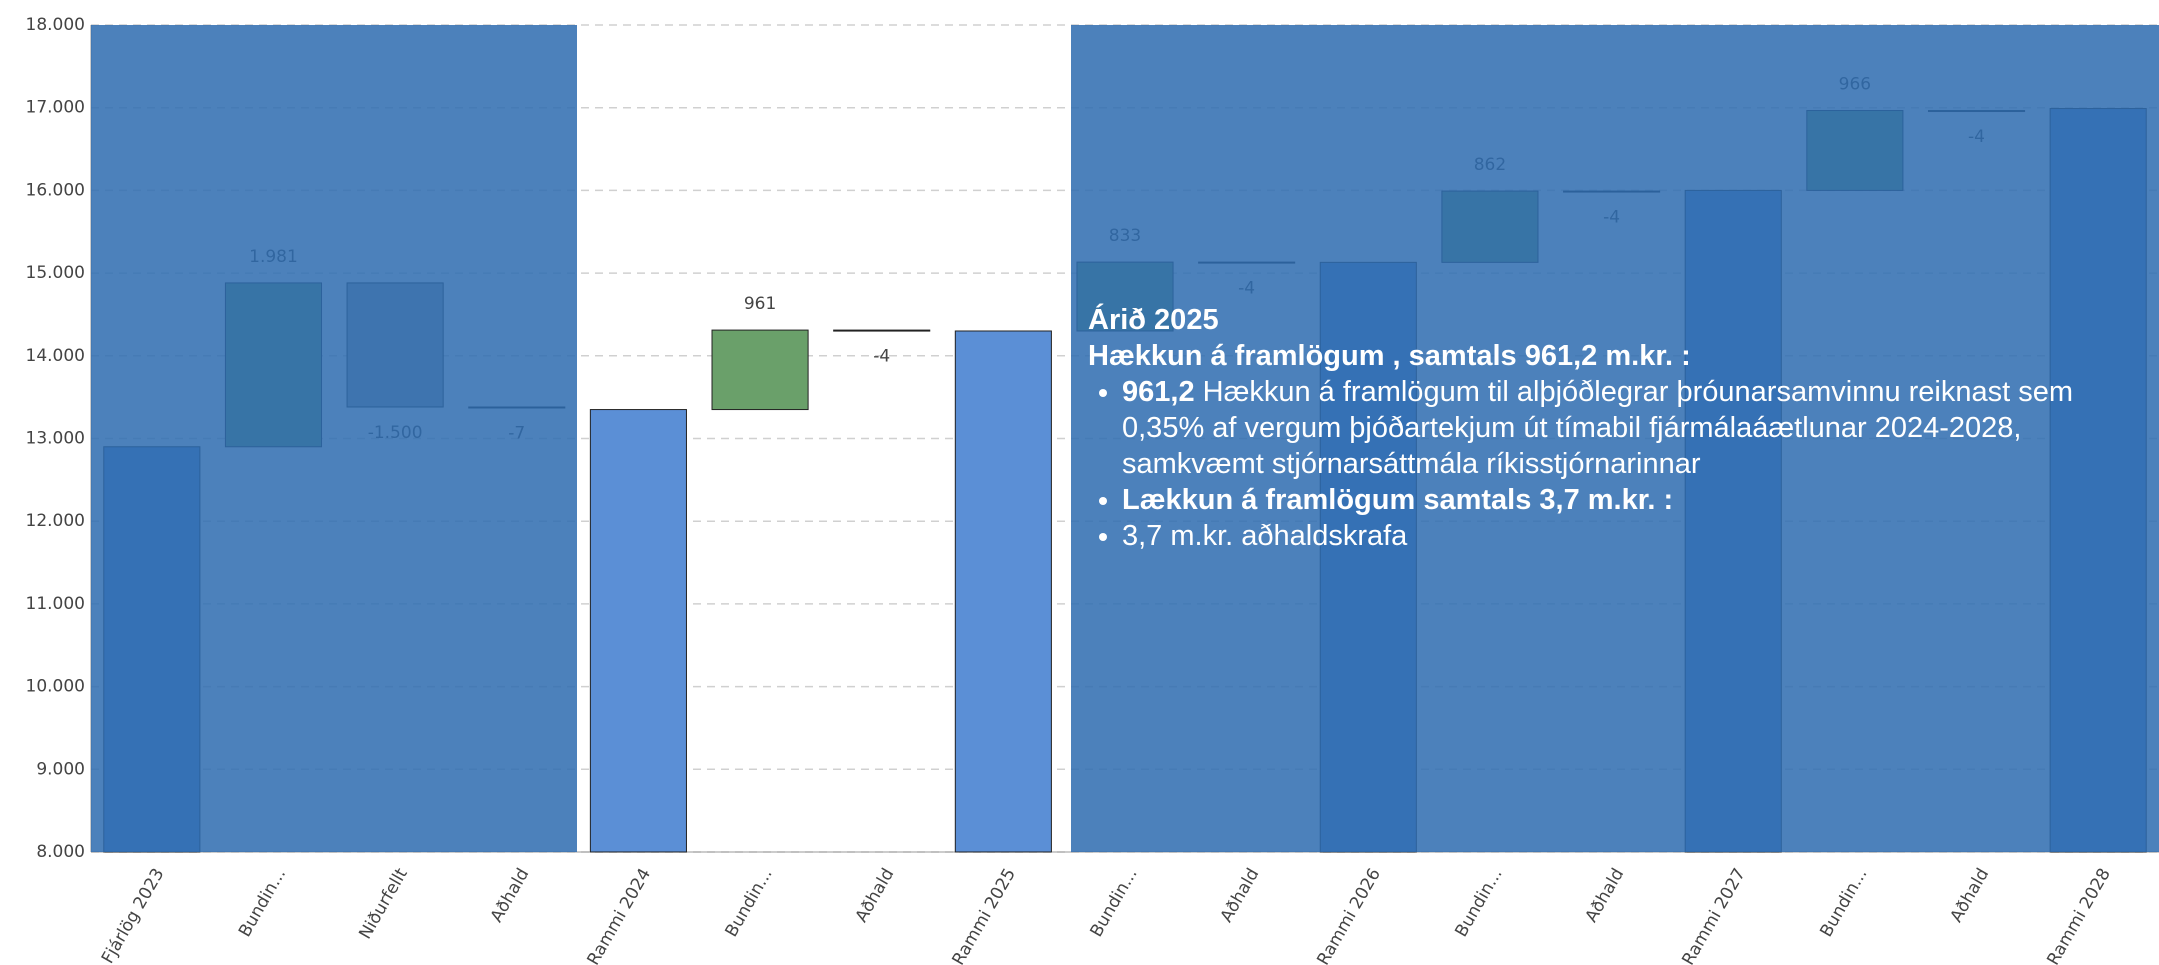 The width and height of the screenshot is (2159, 965). What do you see at coordinates (881, 356) in the screenshot?
I see `data-label: -4` at bounding box center [881, 356].